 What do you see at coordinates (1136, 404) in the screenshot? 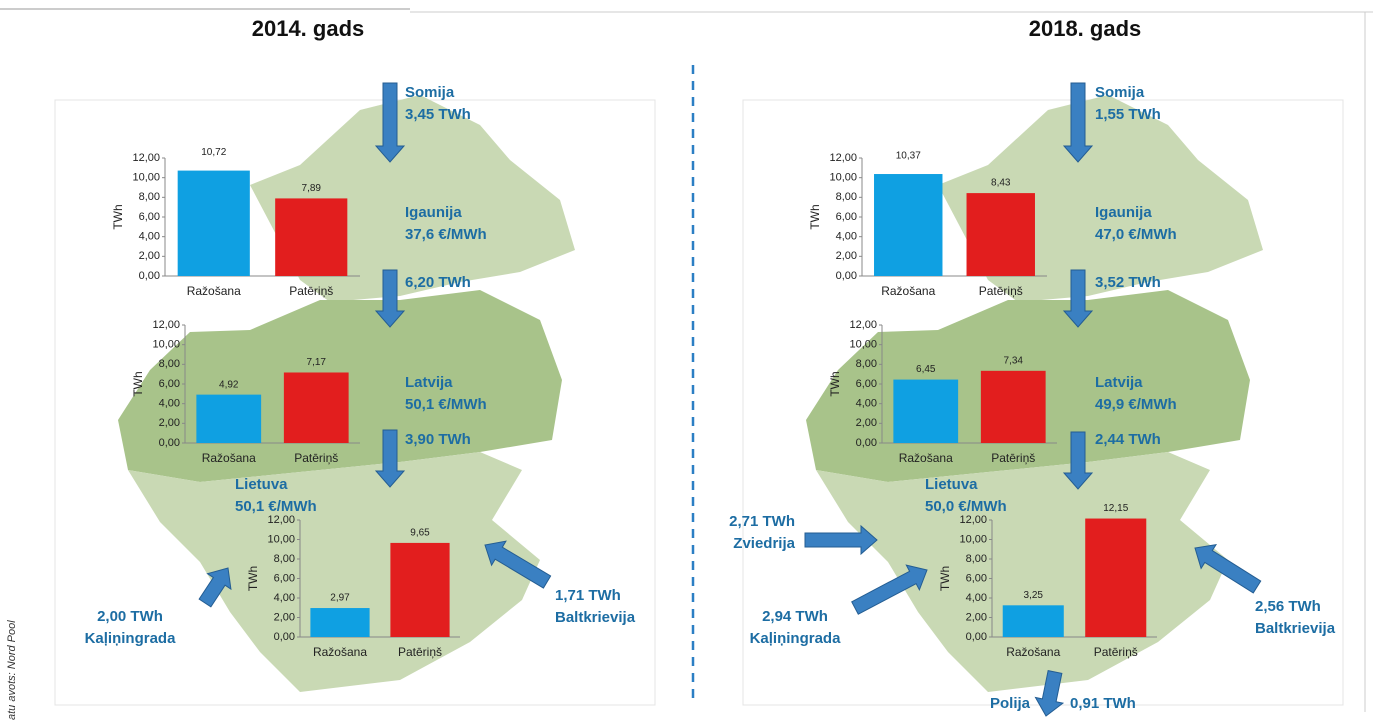
I see `map-label: 49,9 €/MWh` at bounding box center [1136, 404].